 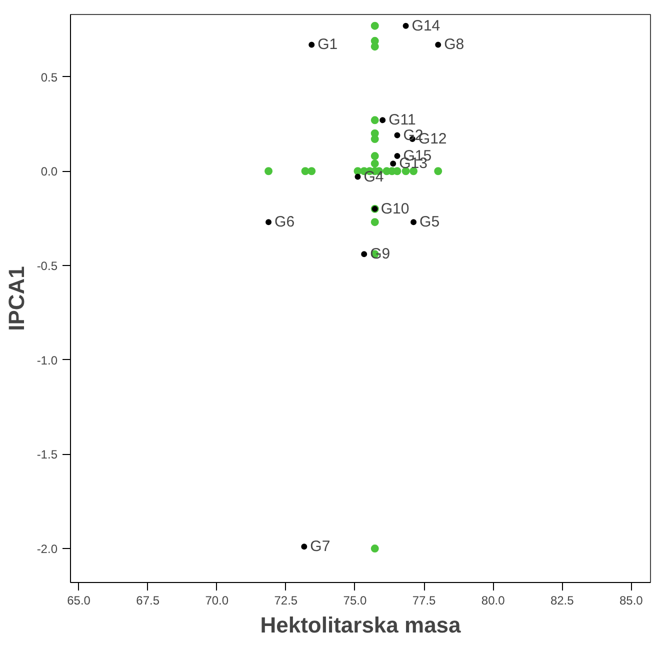 What do you see at coordinates (402, 120) in the screenshot?
I see `annotation: G11` at bounding box center [402, 120].